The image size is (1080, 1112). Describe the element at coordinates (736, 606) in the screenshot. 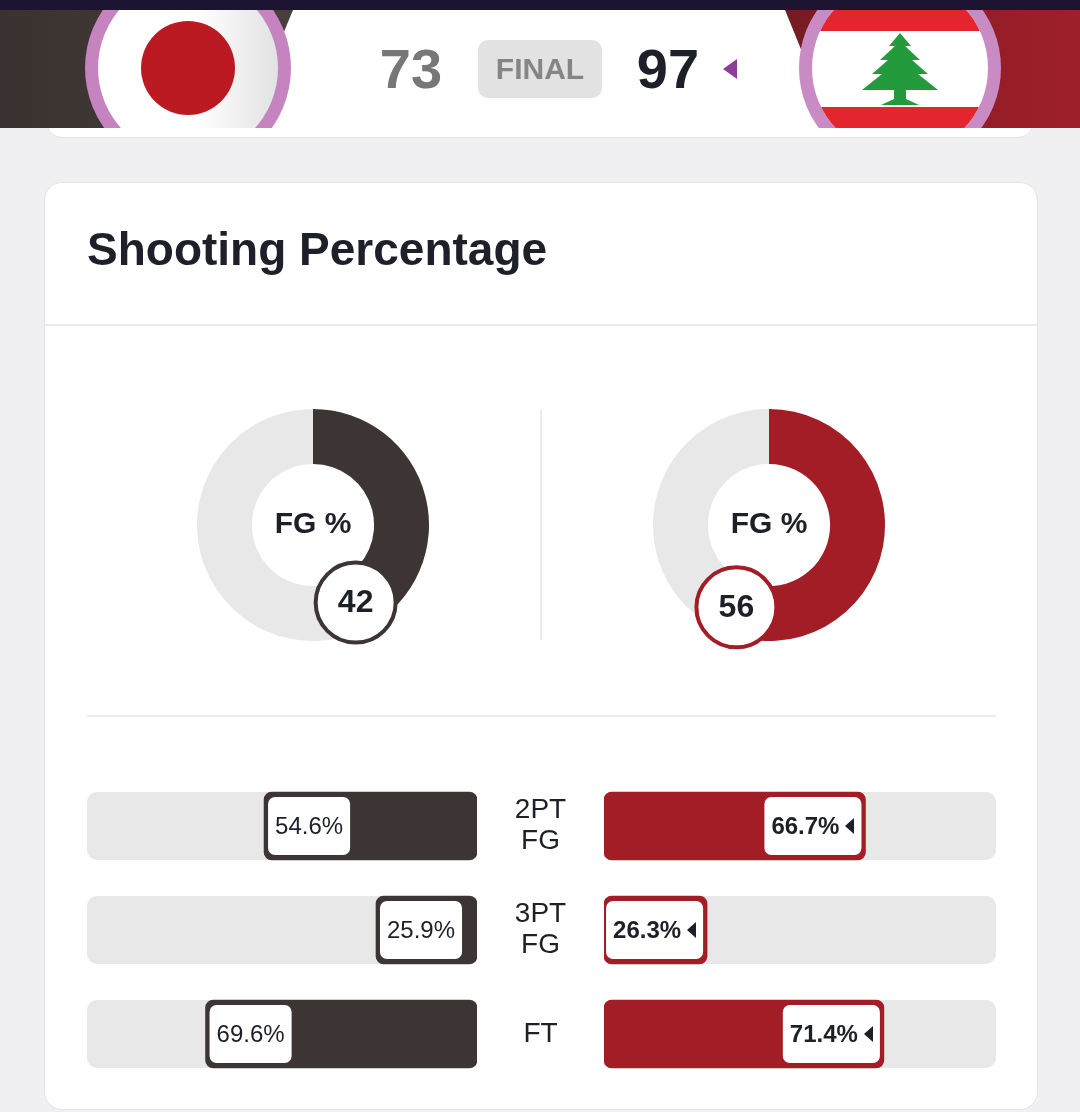

I see `data-label: 56` at that location.